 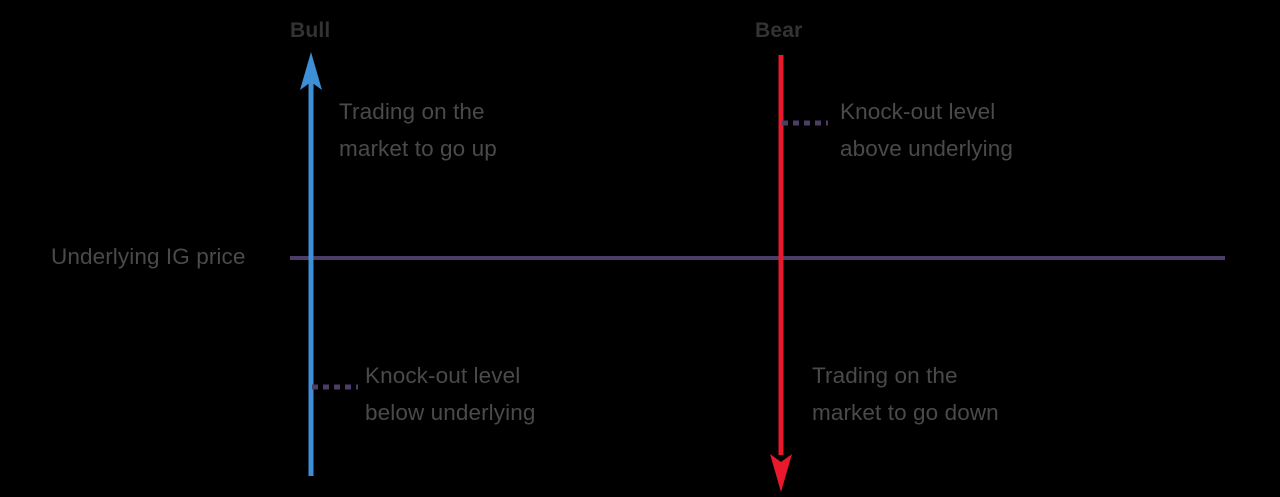 I want to click on bear-column-heading: Bear, so click(x=779, y=30).